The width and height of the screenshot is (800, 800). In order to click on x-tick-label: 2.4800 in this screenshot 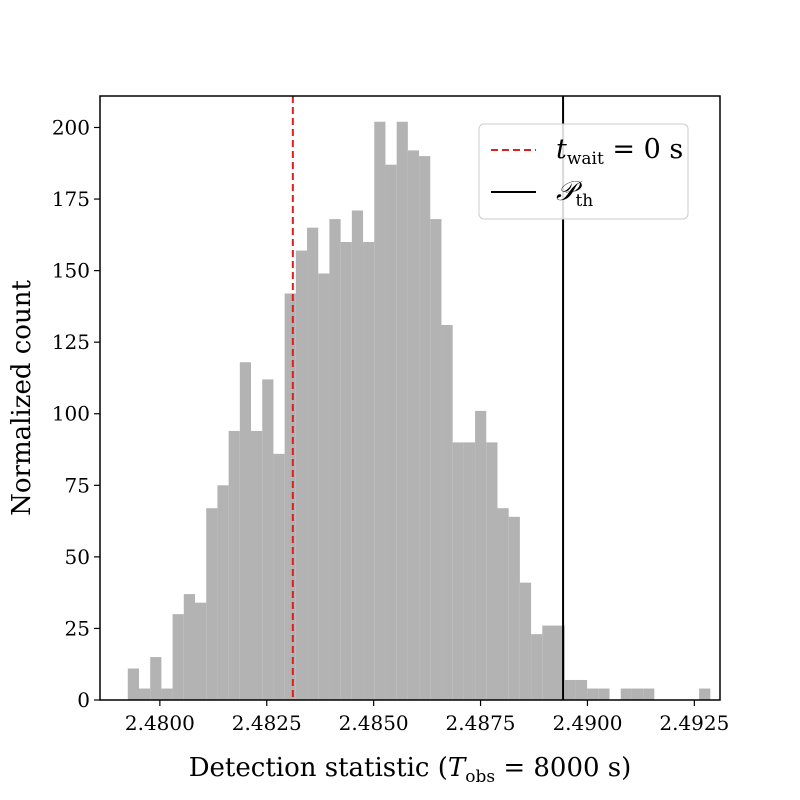, I will do `click(160, 723)`.